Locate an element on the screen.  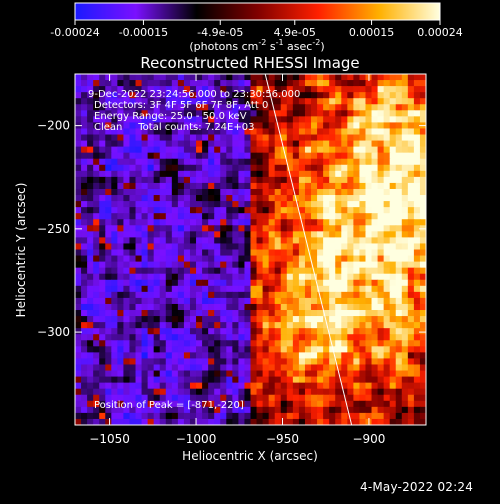
y-axis-label: Heliocentric Y (arcsec) is located at coordinates (21, 250).